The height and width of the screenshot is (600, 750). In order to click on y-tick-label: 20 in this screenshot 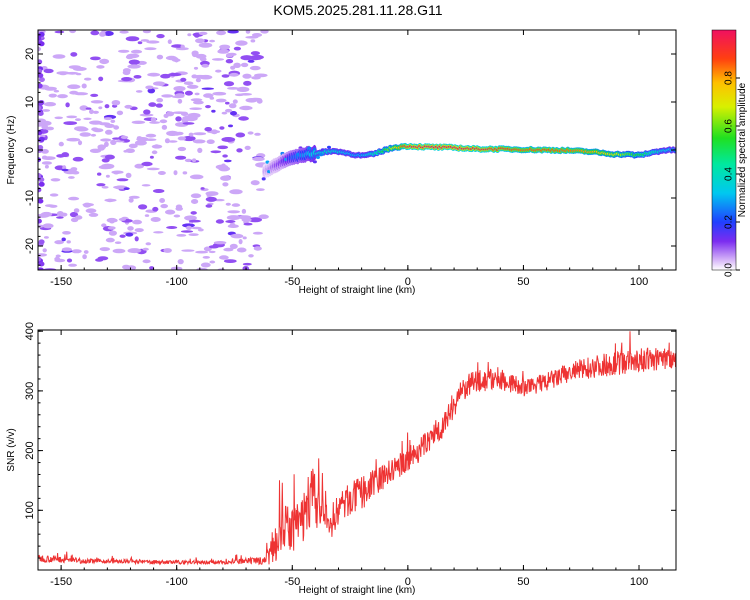, I will do `click(30, 54)`.